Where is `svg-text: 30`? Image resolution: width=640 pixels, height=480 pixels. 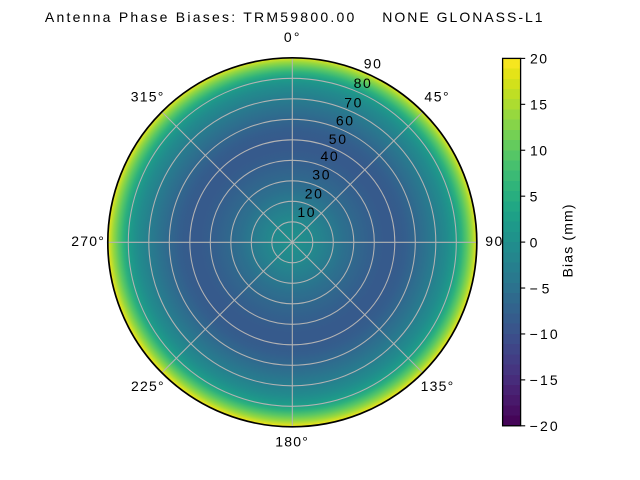 svg-text: 30 is located at coordinates (320, 175).